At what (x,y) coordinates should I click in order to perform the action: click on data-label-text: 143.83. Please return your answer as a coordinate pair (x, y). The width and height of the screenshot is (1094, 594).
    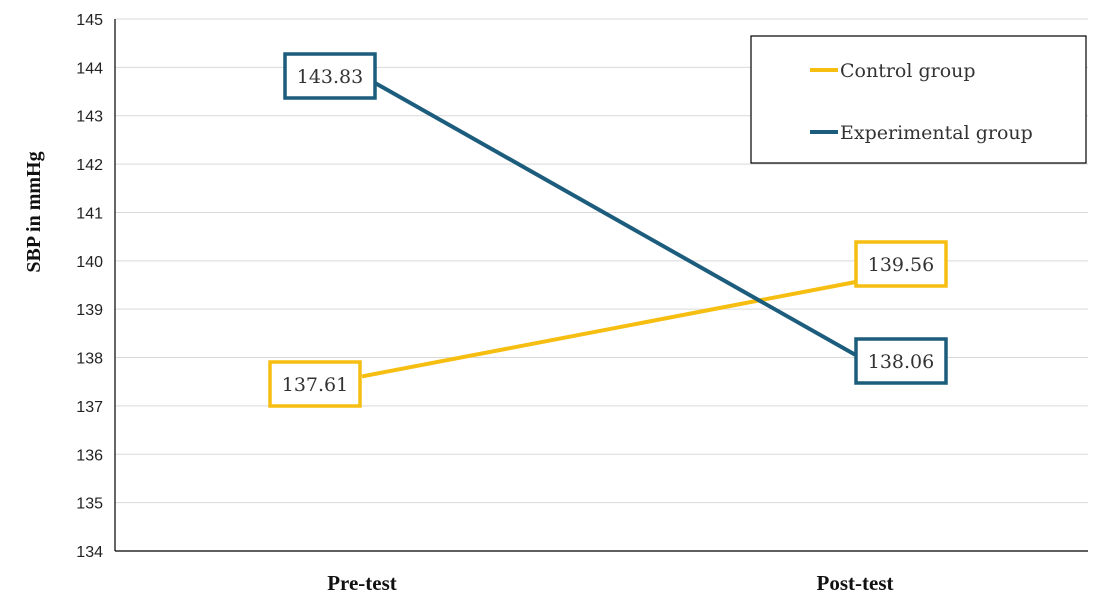
    Looking at the image, I should click on (330, 77).